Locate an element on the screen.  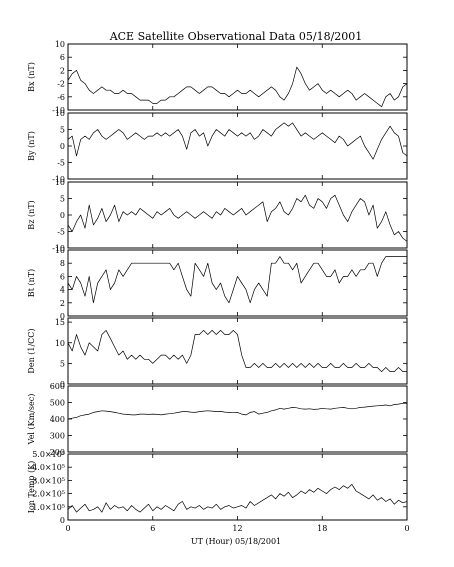
panel-bz: 10 5 0 -5 -10 Bz (nT) is located at coordinates (217, 215).